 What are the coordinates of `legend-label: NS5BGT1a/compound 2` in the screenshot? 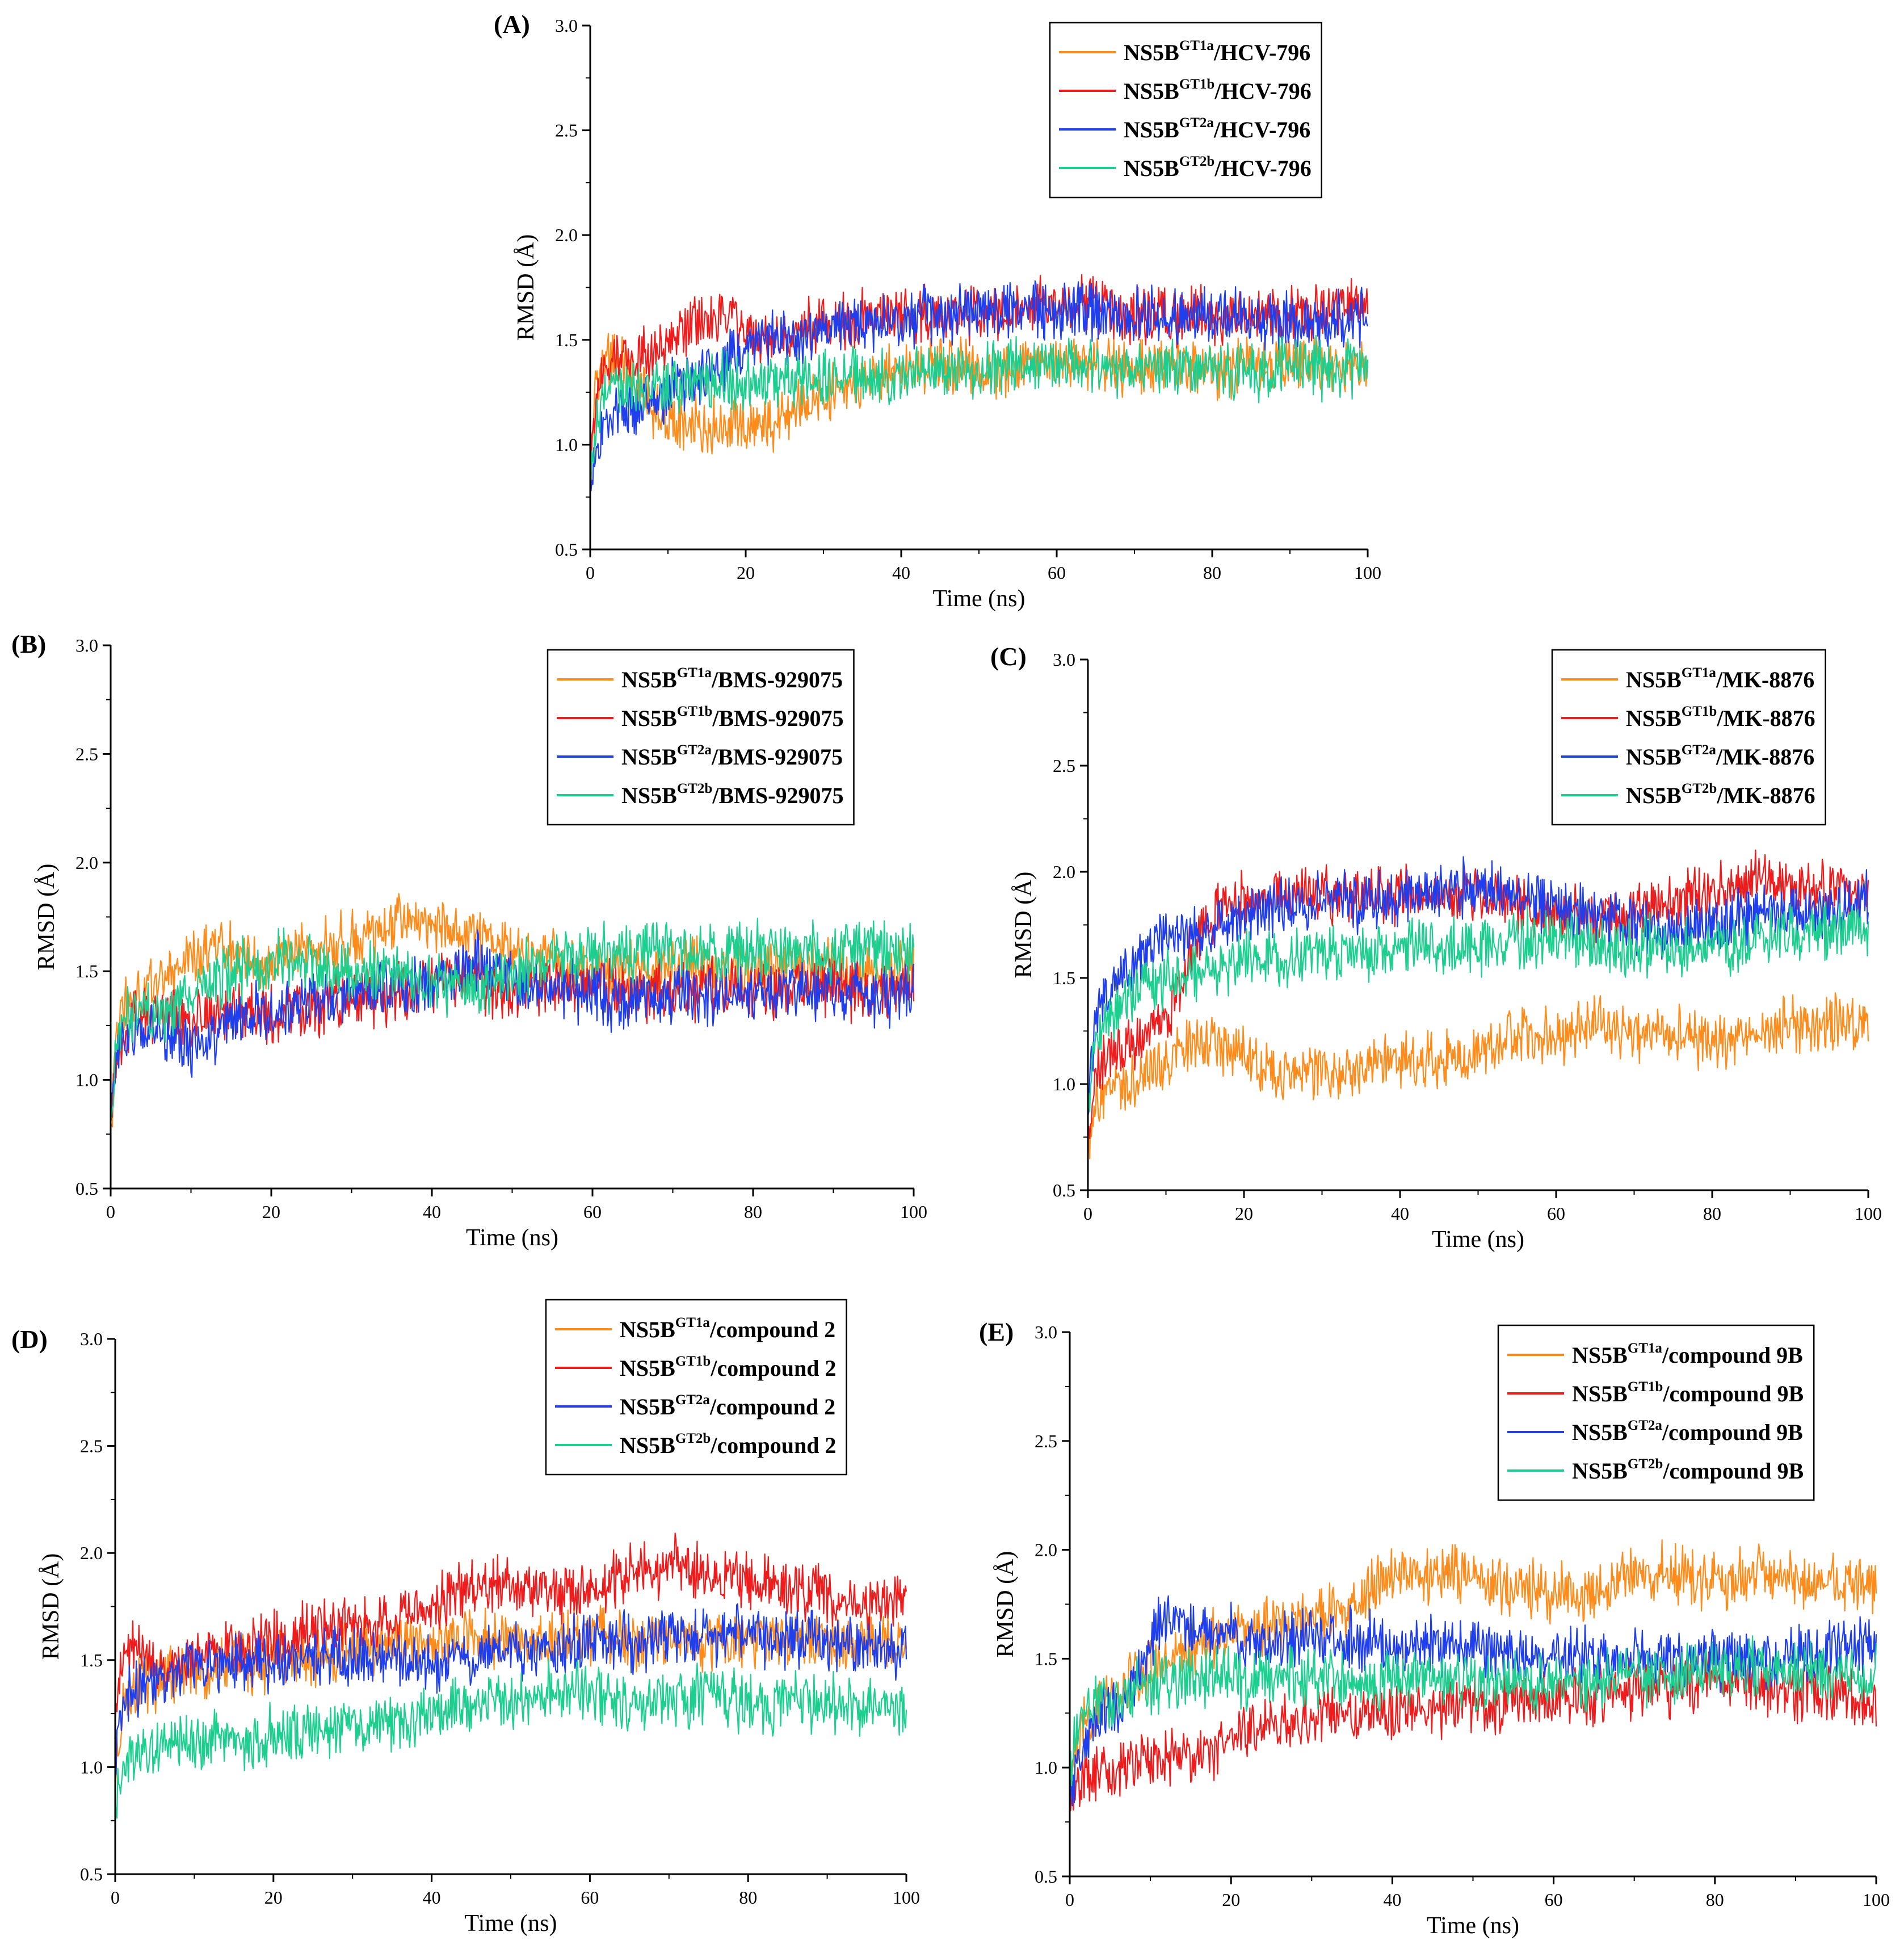 It's located at (727, 1329).